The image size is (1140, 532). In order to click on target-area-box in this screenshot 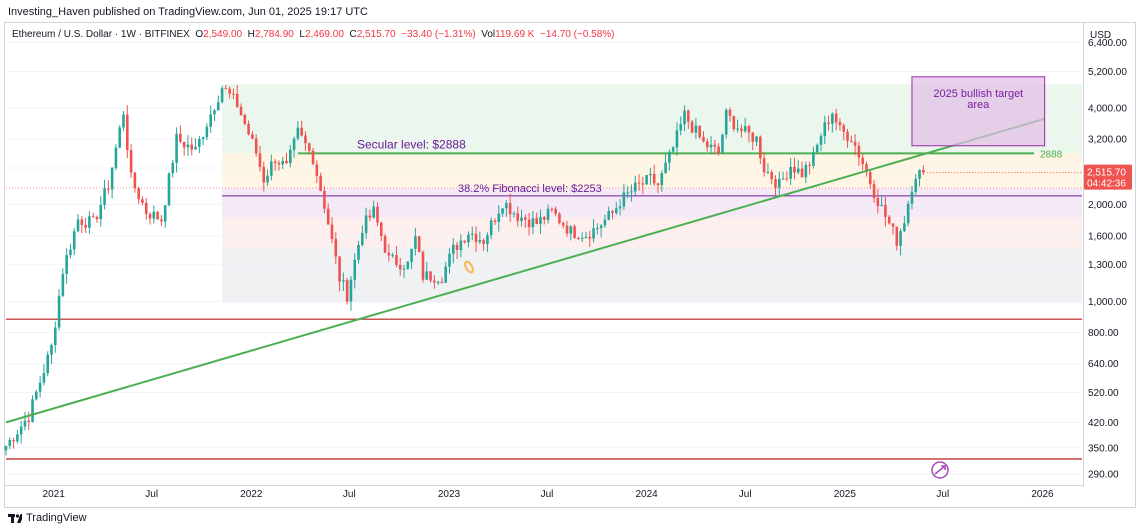, I will do `click(978, 111)`.